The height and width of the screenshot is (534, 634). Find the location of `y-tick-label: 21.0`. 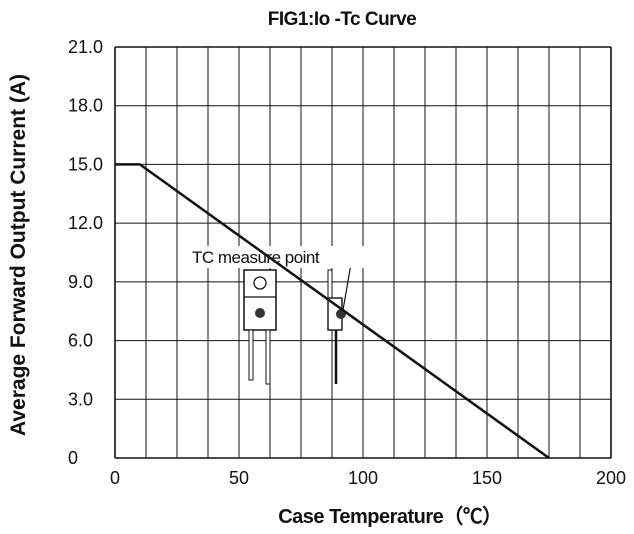

y-tick-label: 21.0 is located at coordinates (85, 47).